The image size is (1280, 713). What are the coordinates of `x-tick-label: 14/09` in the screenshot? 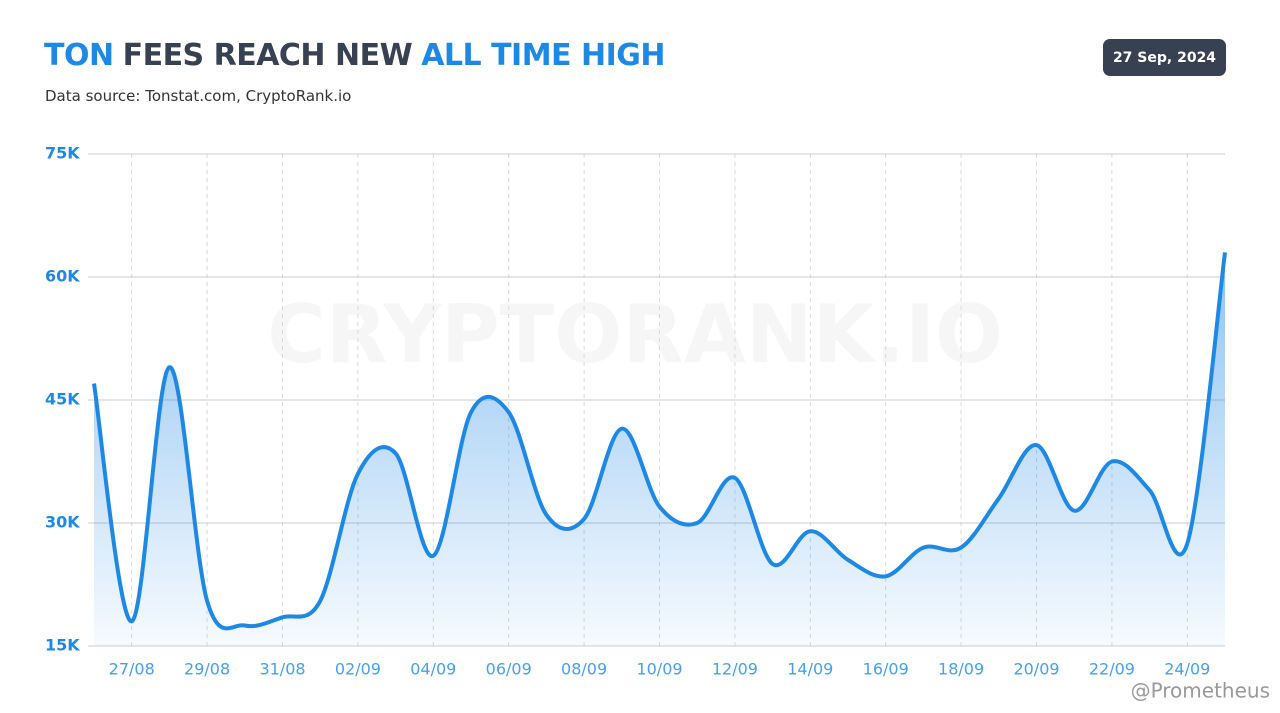 It's located at (810, 669).